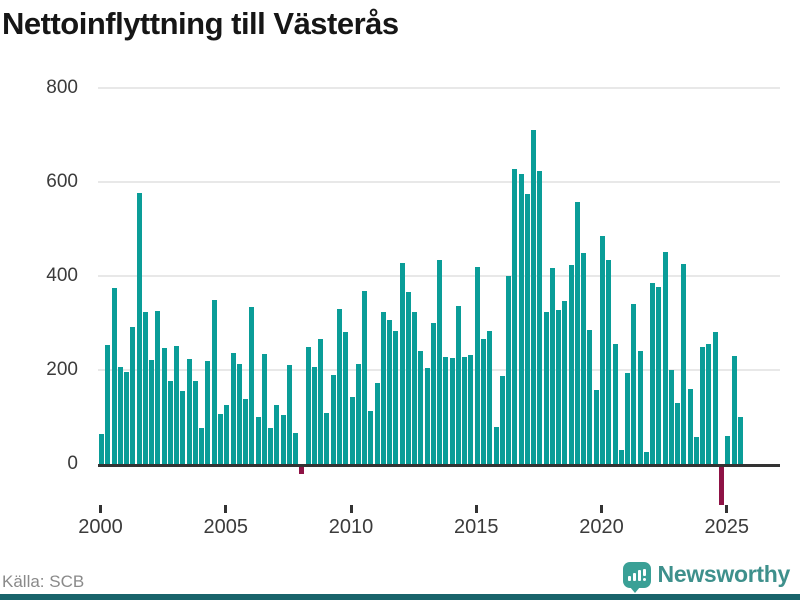  I want to click on bar-2005-Q4, so click(246, 431).